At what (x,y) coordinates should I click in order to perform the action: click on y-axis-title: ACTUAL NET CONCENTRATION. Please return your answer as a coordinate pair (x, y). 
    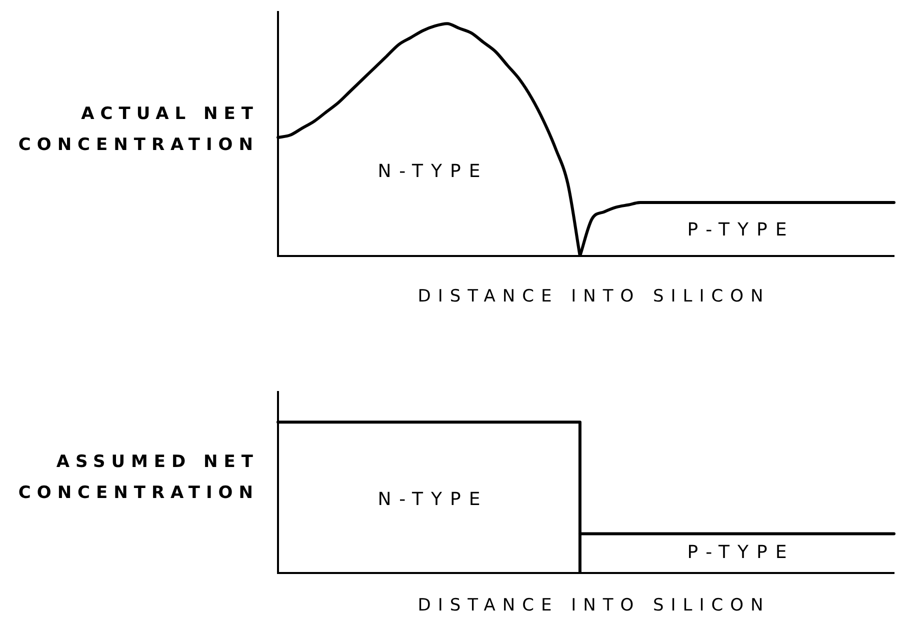
    Looking at the image, I should click on (138, 130).